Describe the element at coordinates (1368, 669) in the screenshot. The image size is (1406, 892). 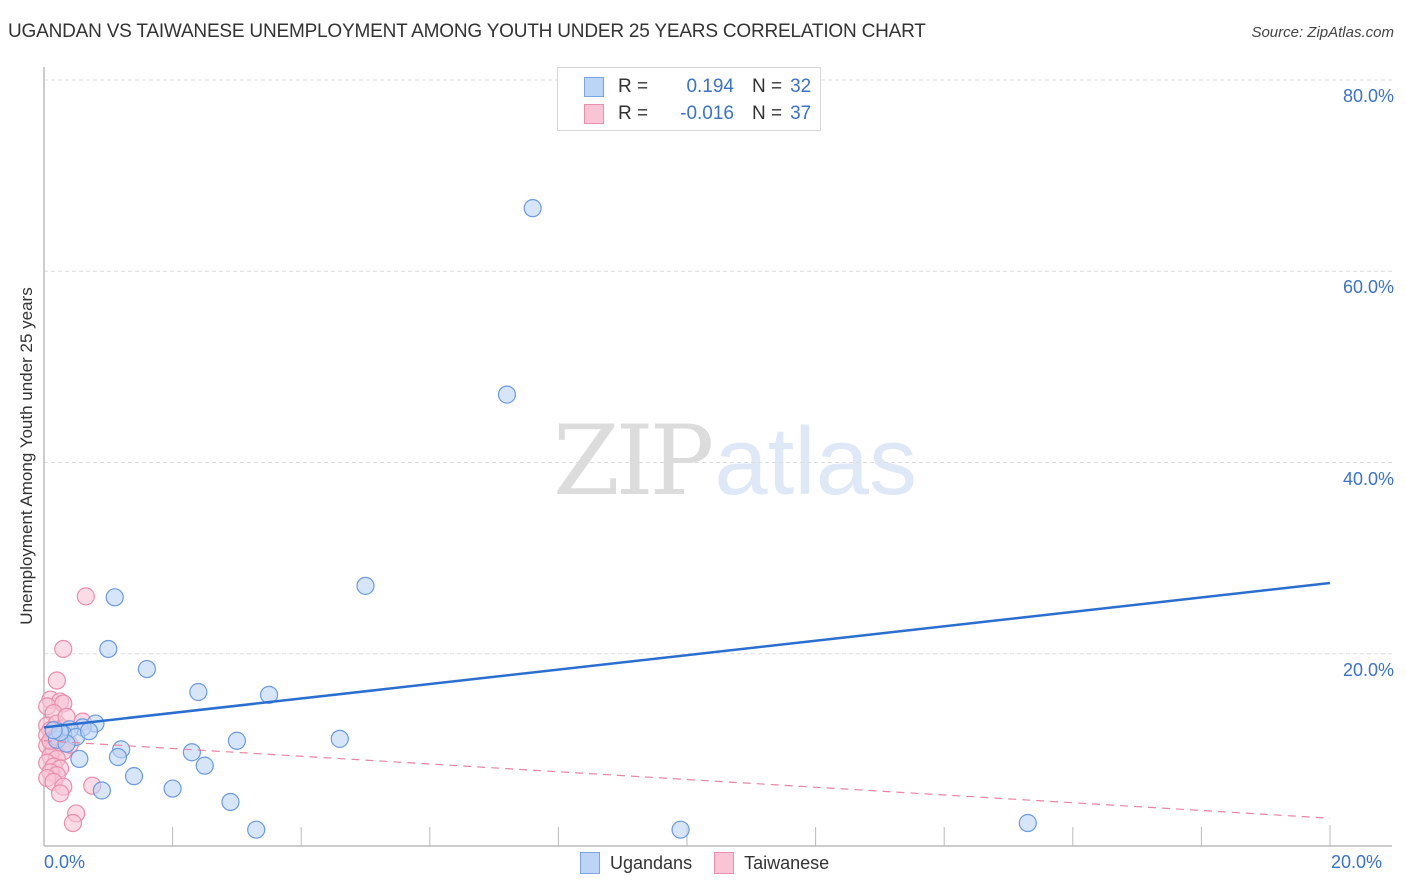
I see `y-tick-label: 20.0%` at that location.